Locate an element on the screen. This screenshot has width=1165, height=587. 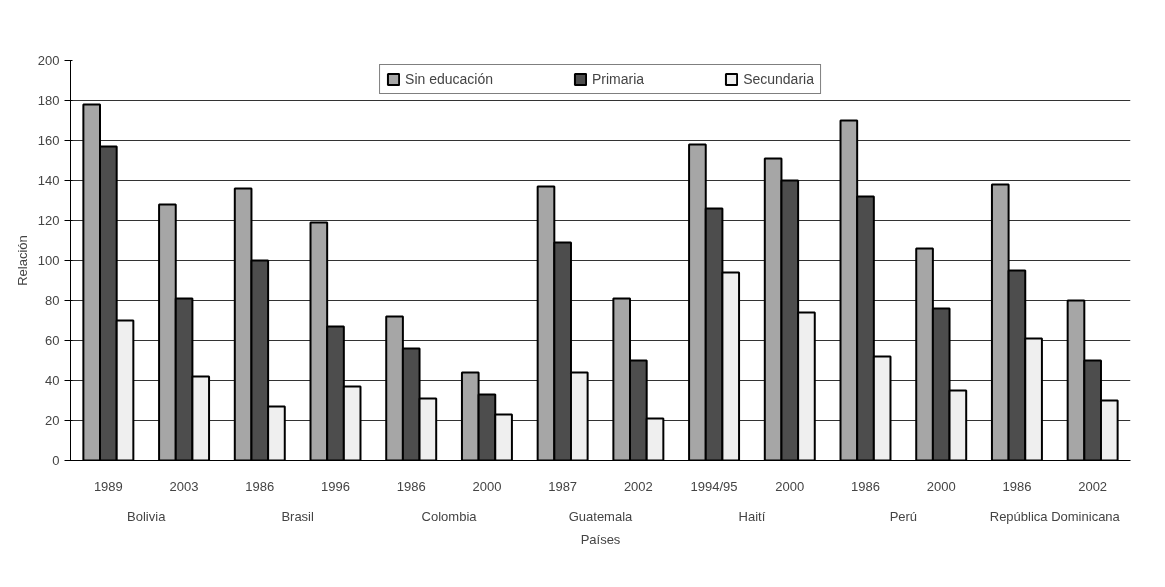
y-tick-label: 100 is located at coordinates (48, 260).